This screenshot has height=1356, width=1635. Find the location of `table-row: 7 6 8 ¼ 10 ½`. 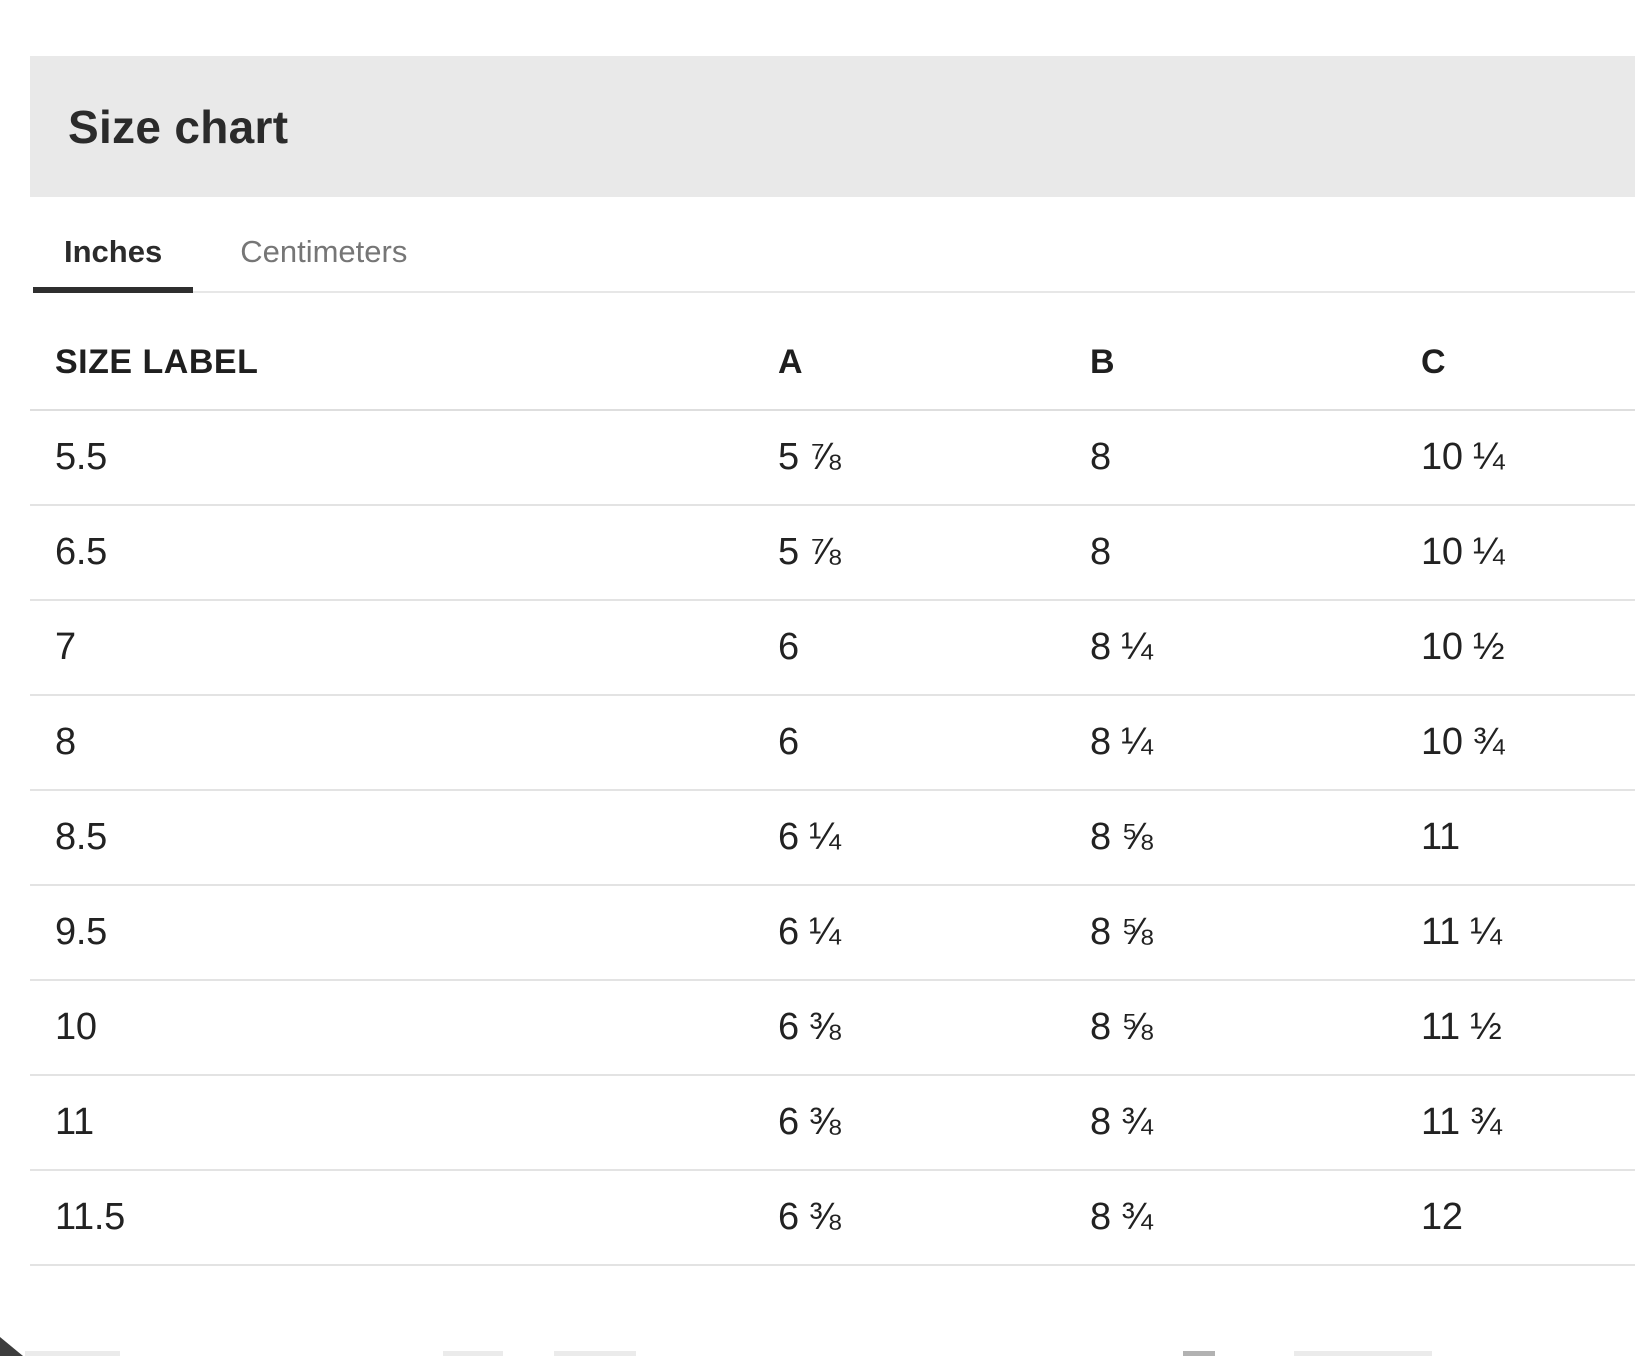

table-row: 7 6 8 ¼ 10 ½ is located at coordinates (832, 648).